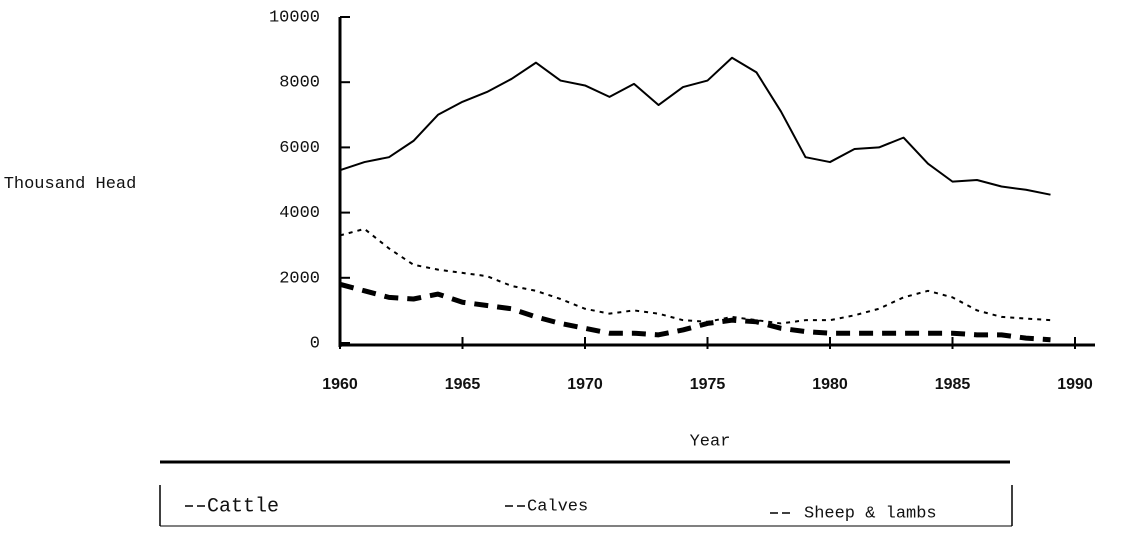 Image resolution: width=1130 pixels, height=555 pixels. I want to click on x-tick-label: 1985, so click(953, 384).